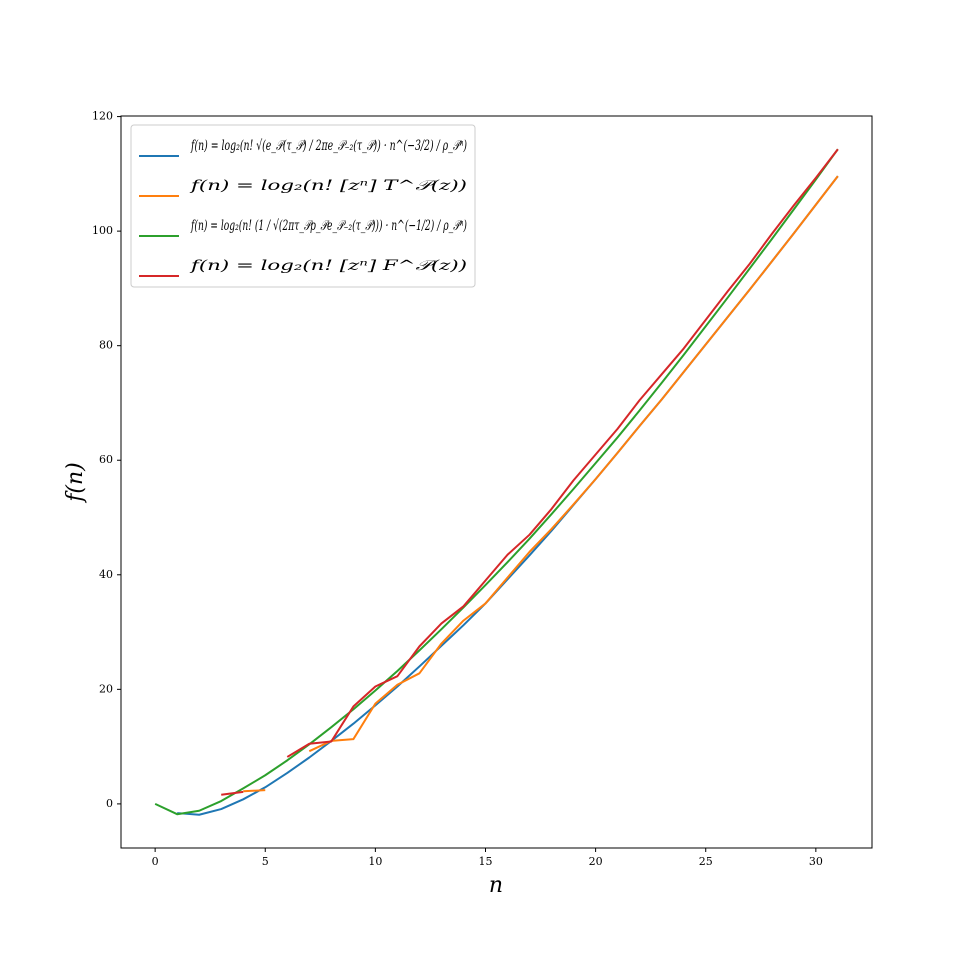 This screenshot has width=969, height=969. I want to click on x-tick-label: 5, so click(265, 861).